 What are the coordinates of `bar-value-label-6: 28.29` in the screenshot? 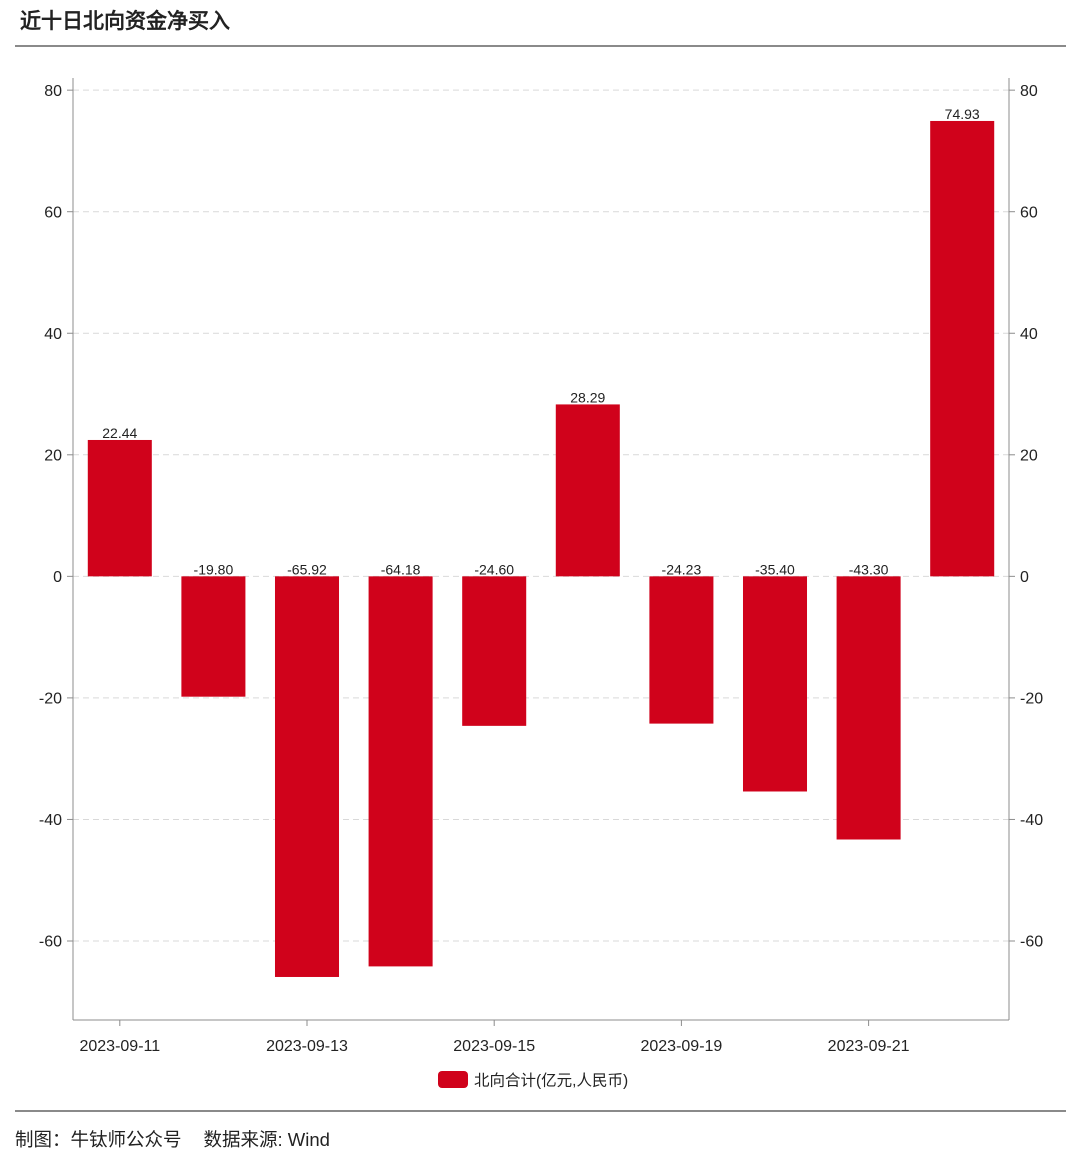 It's located at (587, 397).